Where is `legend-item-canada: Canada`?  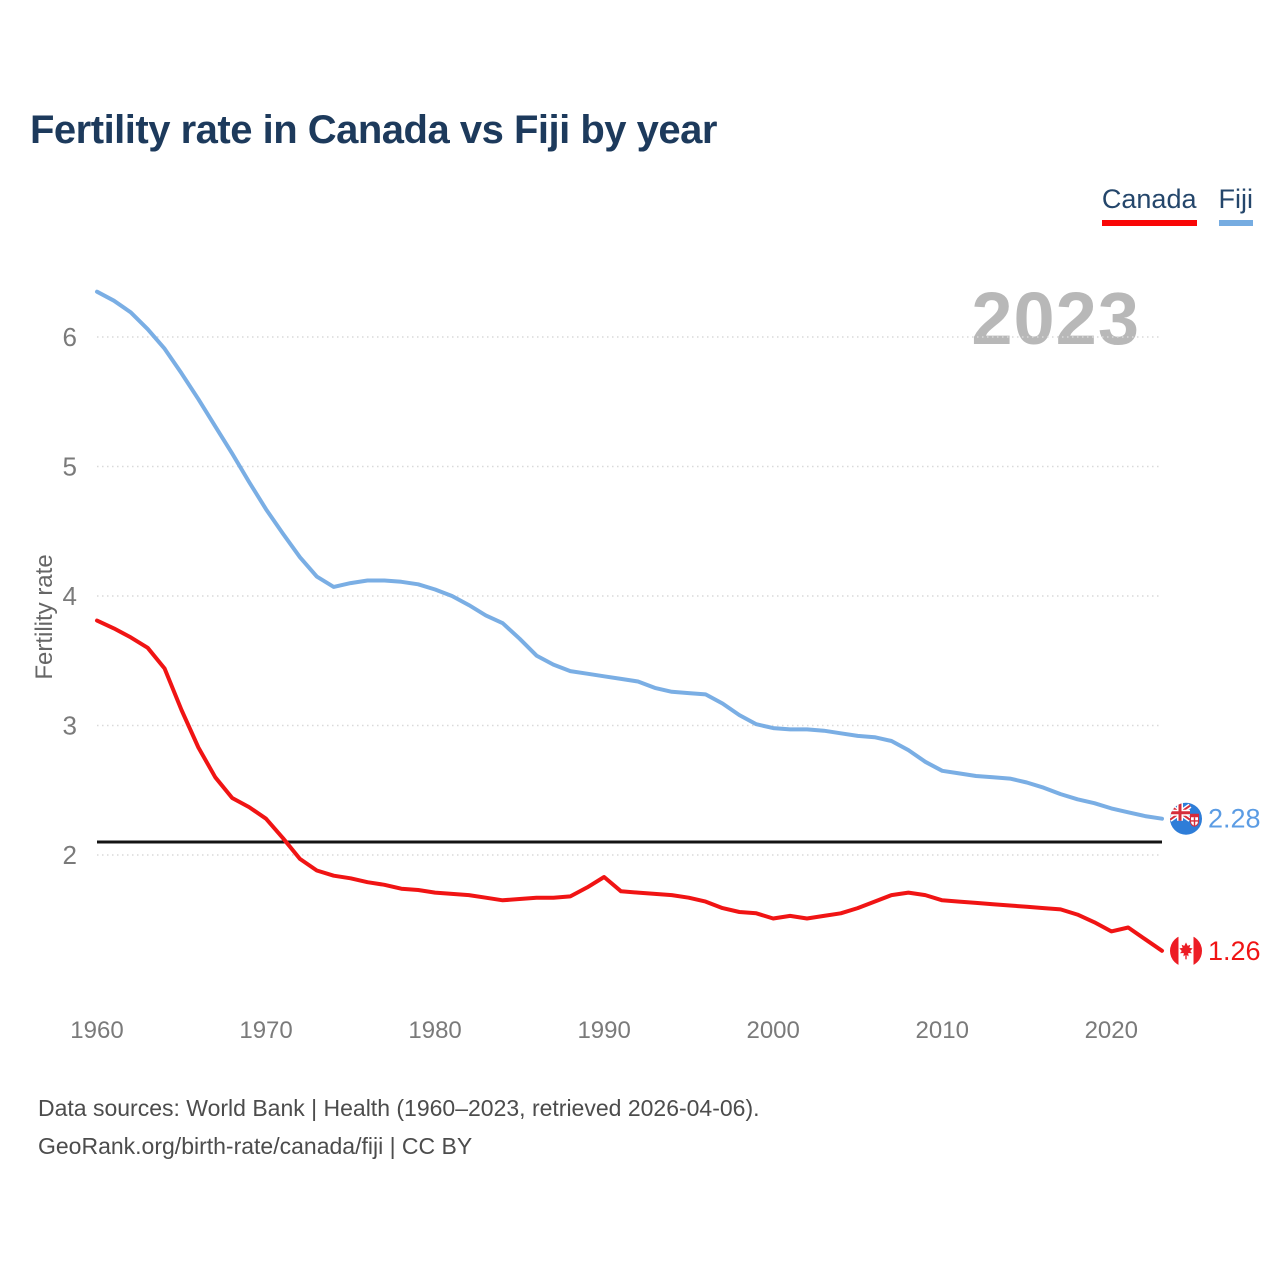
legend-item-canada: Canada is located at coordinates (1149, 205).